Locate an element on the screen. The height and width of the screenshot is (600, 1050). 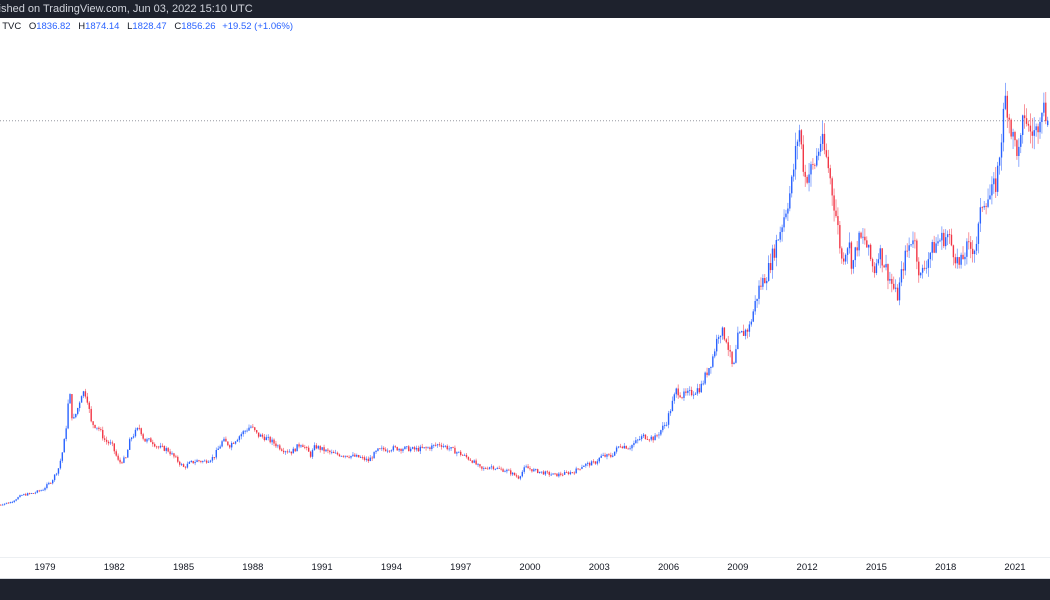
x-tick-label: 1994 is located at coordinates (391, 567).